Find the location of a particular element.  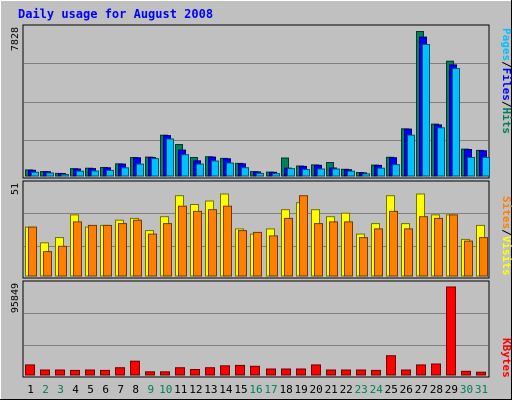

x-tick-label-day-30: 30 is located at coordinates (466, 389).